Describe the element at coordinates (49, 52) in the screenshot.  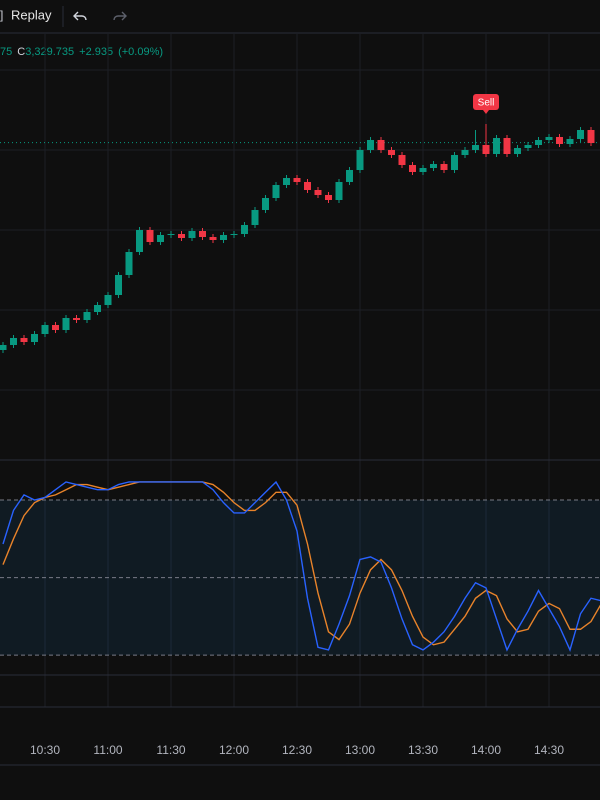
I see `legend-close: 3,329.735` at that location.